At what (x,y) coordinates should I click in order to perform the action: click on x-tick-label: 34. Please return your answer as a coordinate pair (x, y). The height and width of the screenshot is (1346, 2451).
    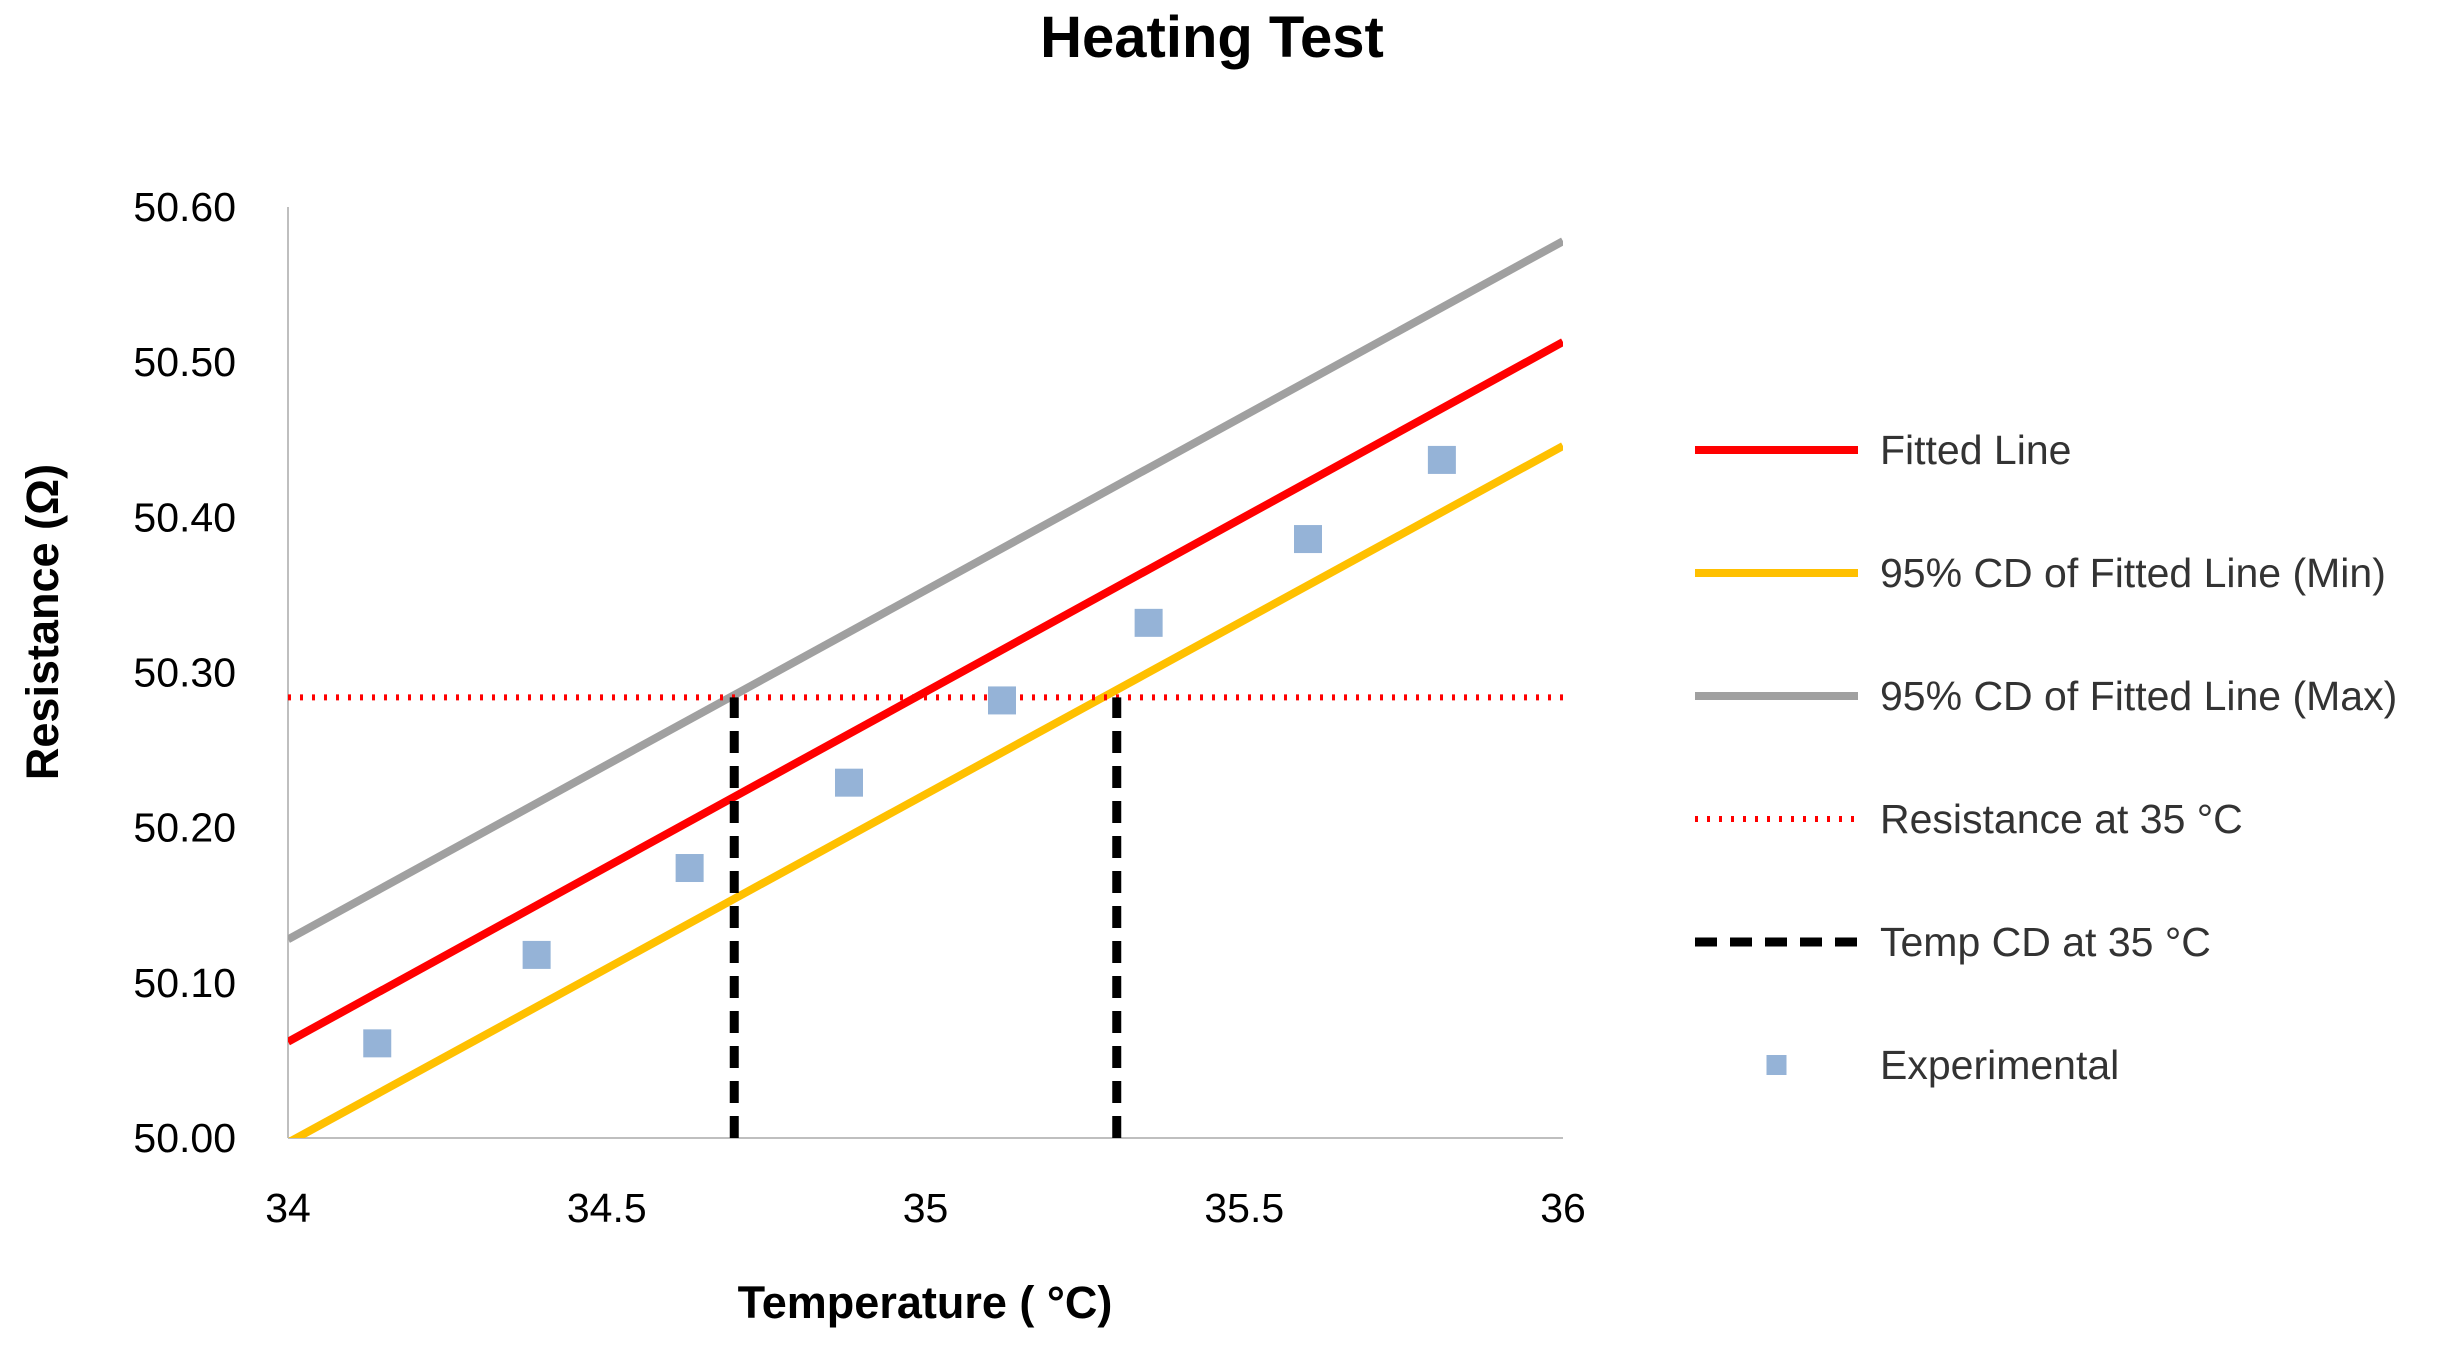
    Looking at the image, I should click on (288, 1208).